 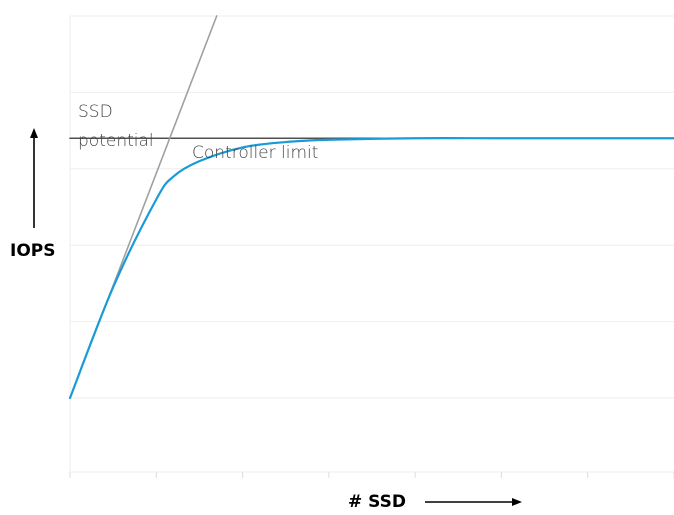 What do you see at coordinates (473, 502) in the screenshot?
I see `x-axis-arrow` at bounding box center [473, 502].